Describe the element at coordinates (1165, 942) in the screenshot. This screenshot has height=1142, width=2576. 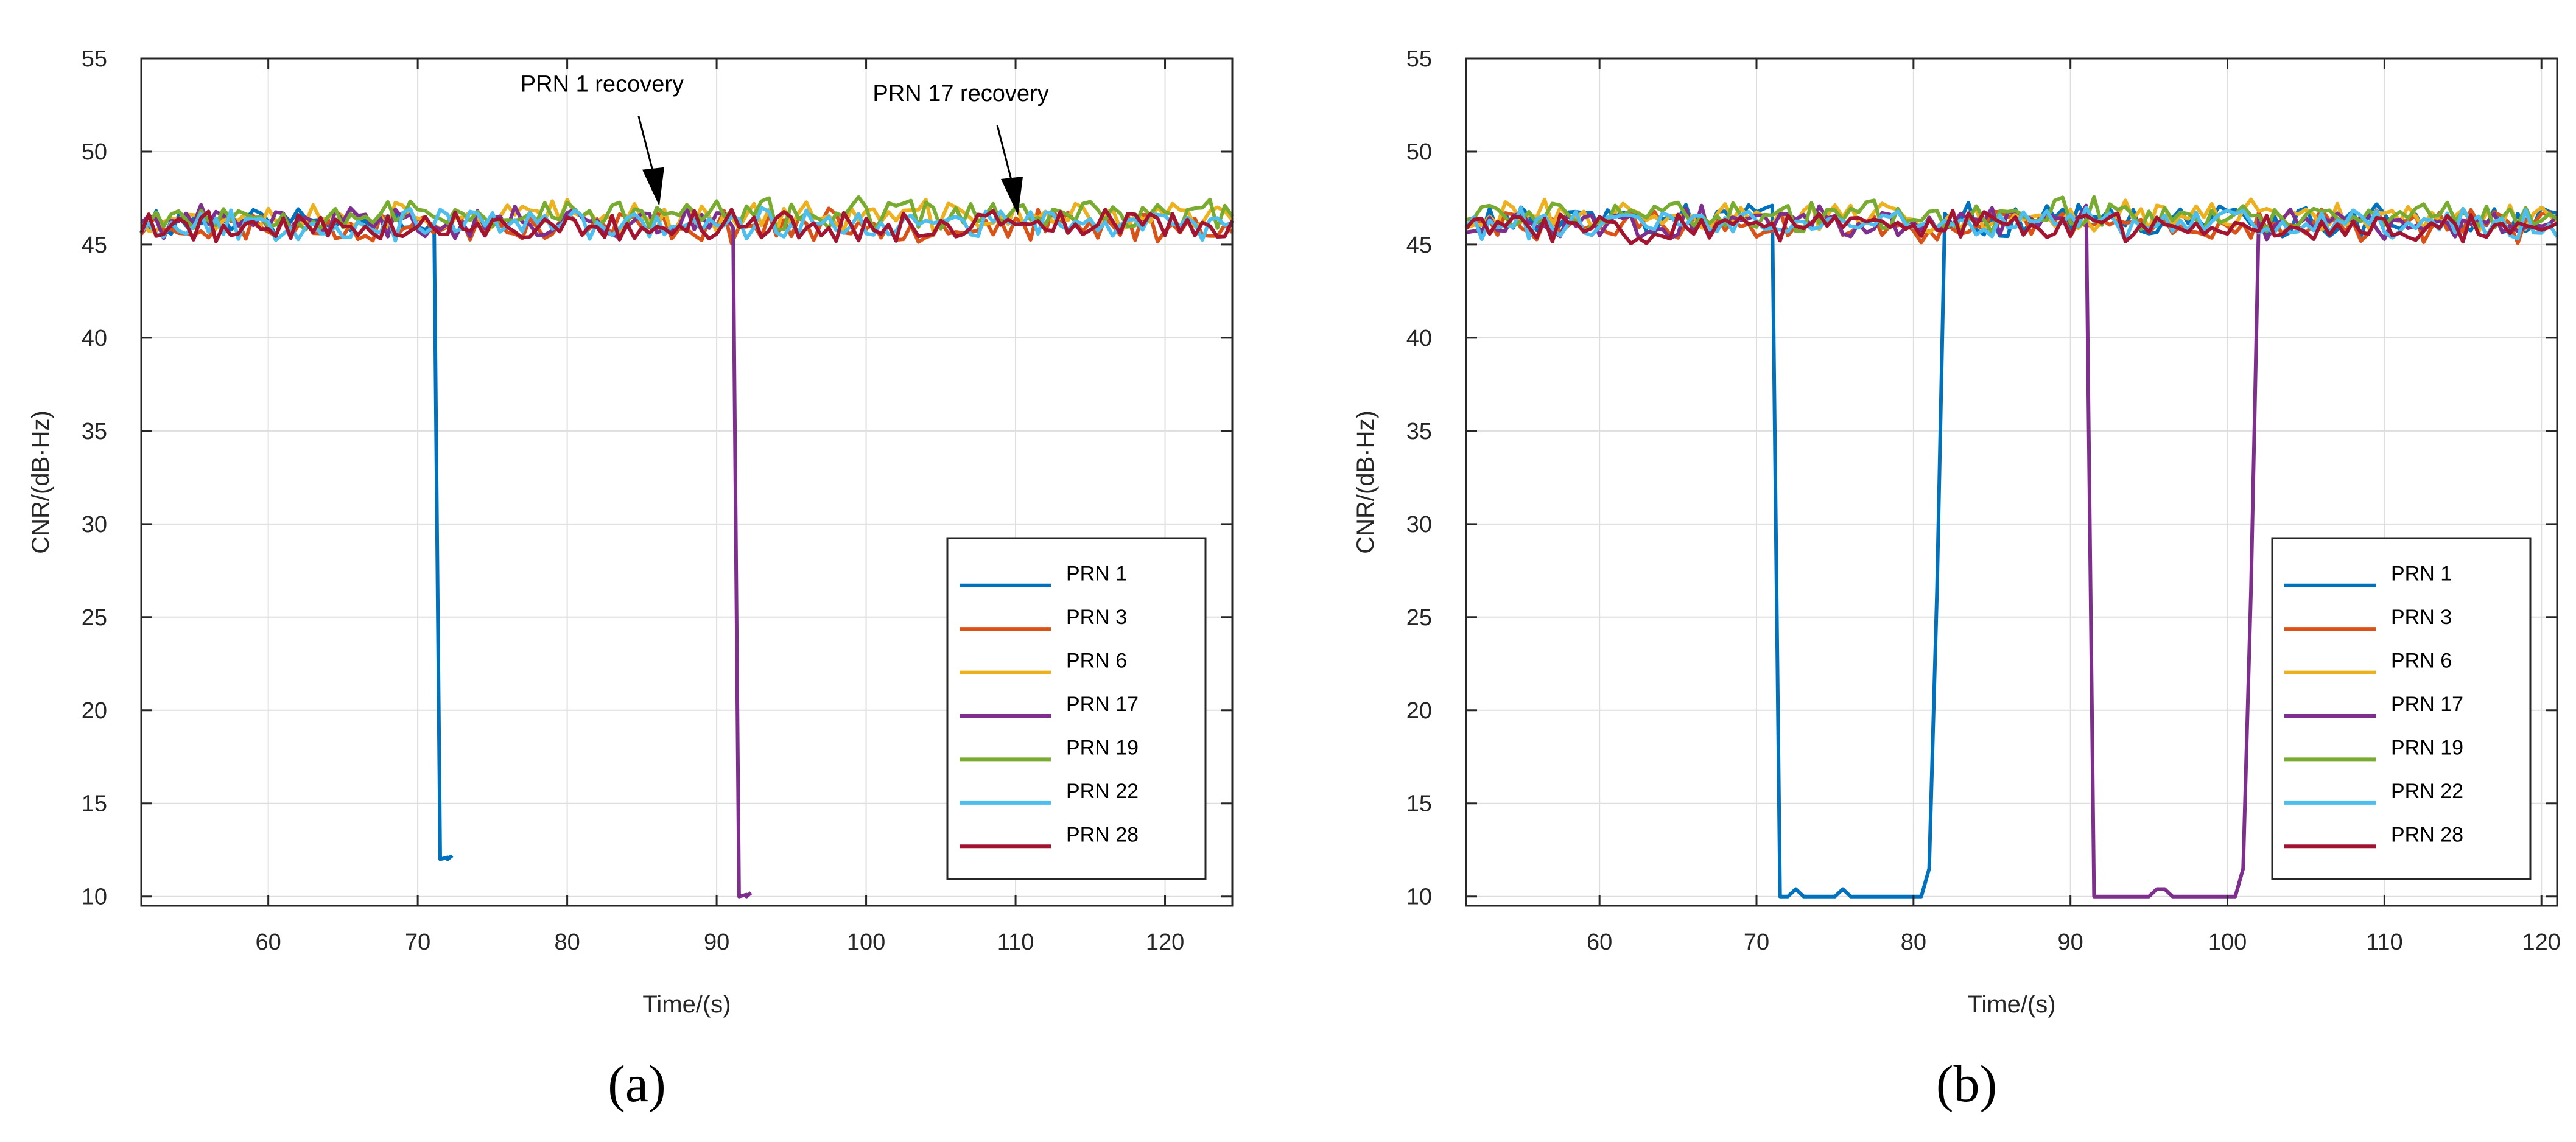
I see `a-xtick-label-6: 120` at that location.